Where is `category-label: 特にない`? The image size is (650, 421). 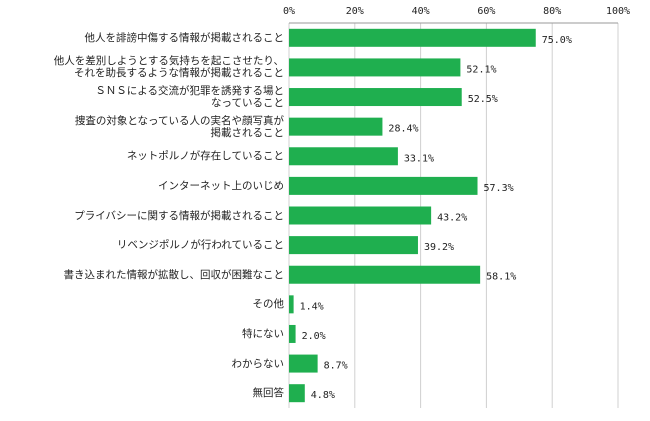 category-label: 特にない is located at coordinates (263, 333).